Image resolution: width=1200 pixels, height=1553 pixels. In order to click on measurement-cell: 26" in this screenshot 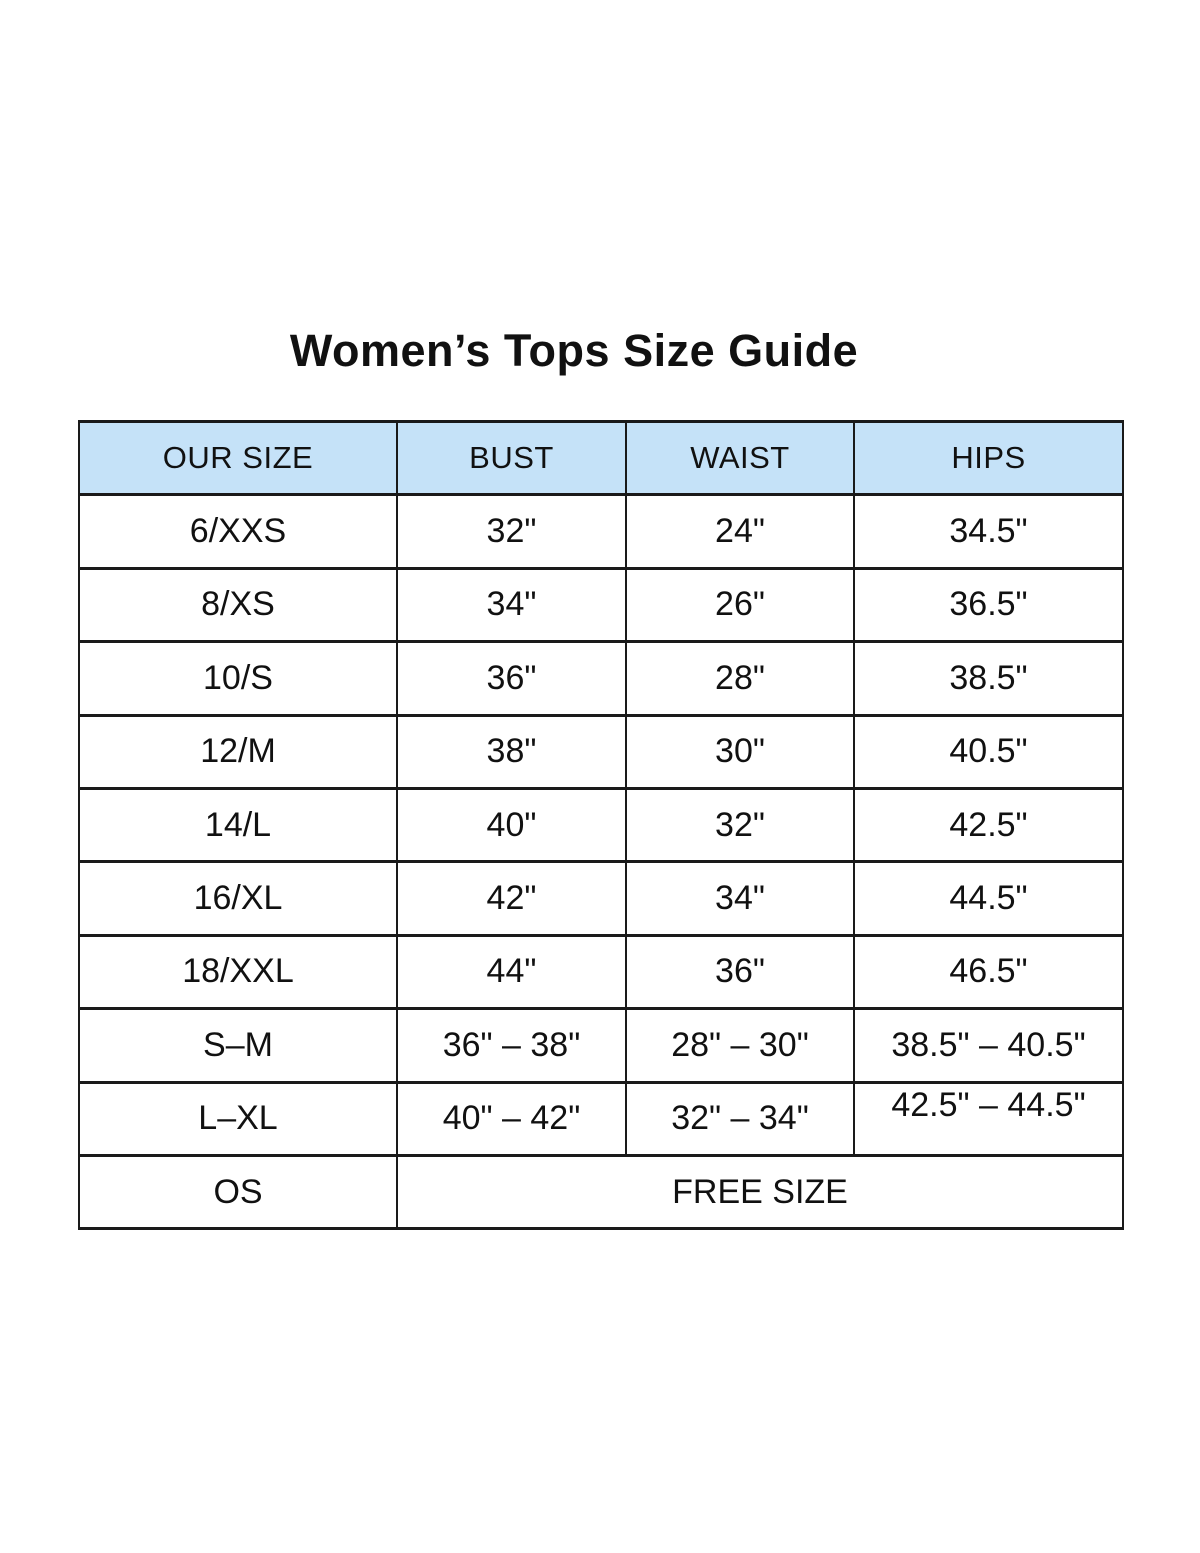, I will do `click(740, 605)`.